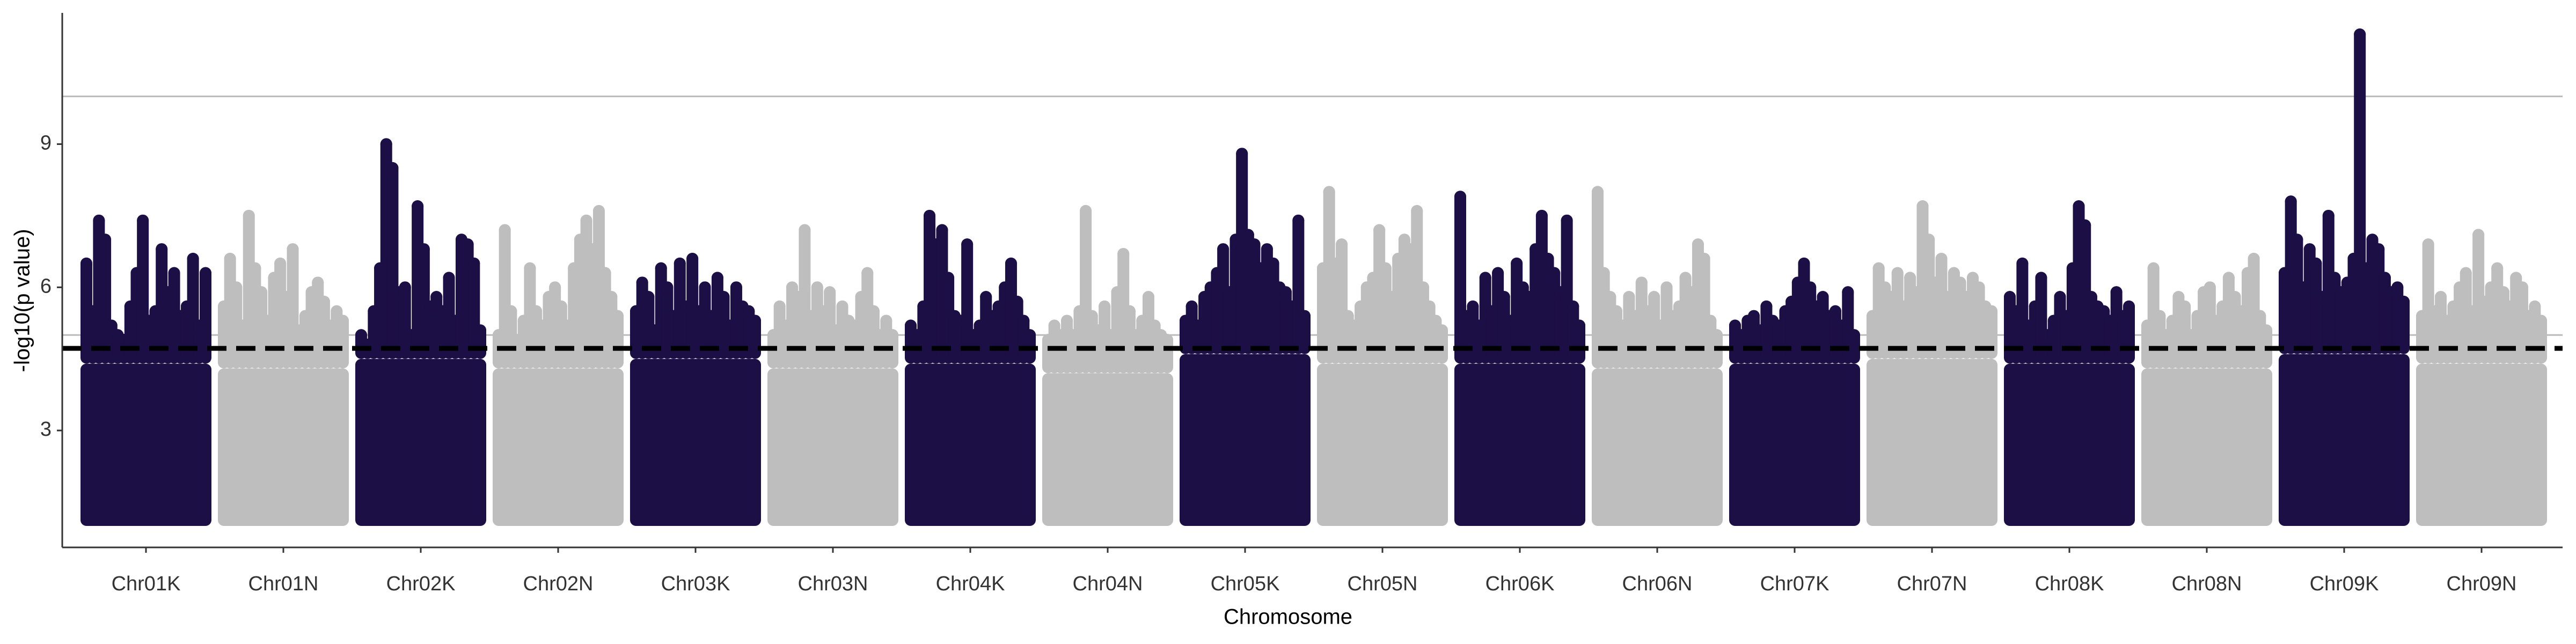 The width and height of the screenshot is (2576, 644). What do you see at coordinates (1288, 617) in the screenshot?
I see `x-axis-title: Chromosome` at bounding box center [1288, 617].